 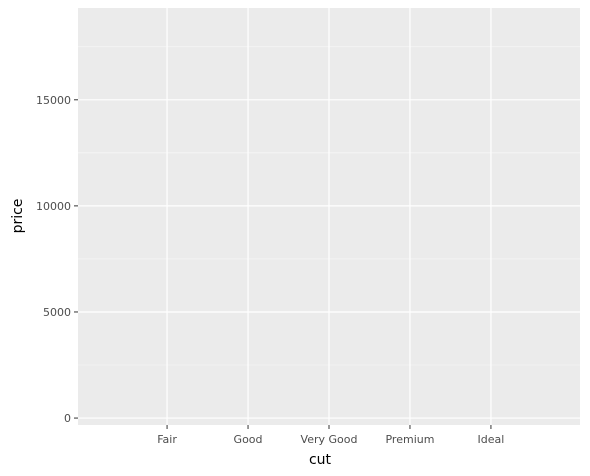 What do you see at coordinates (53, 100) in the screenshot?
I see `y-tick-label: 15000` at bounding box center [53, 100].